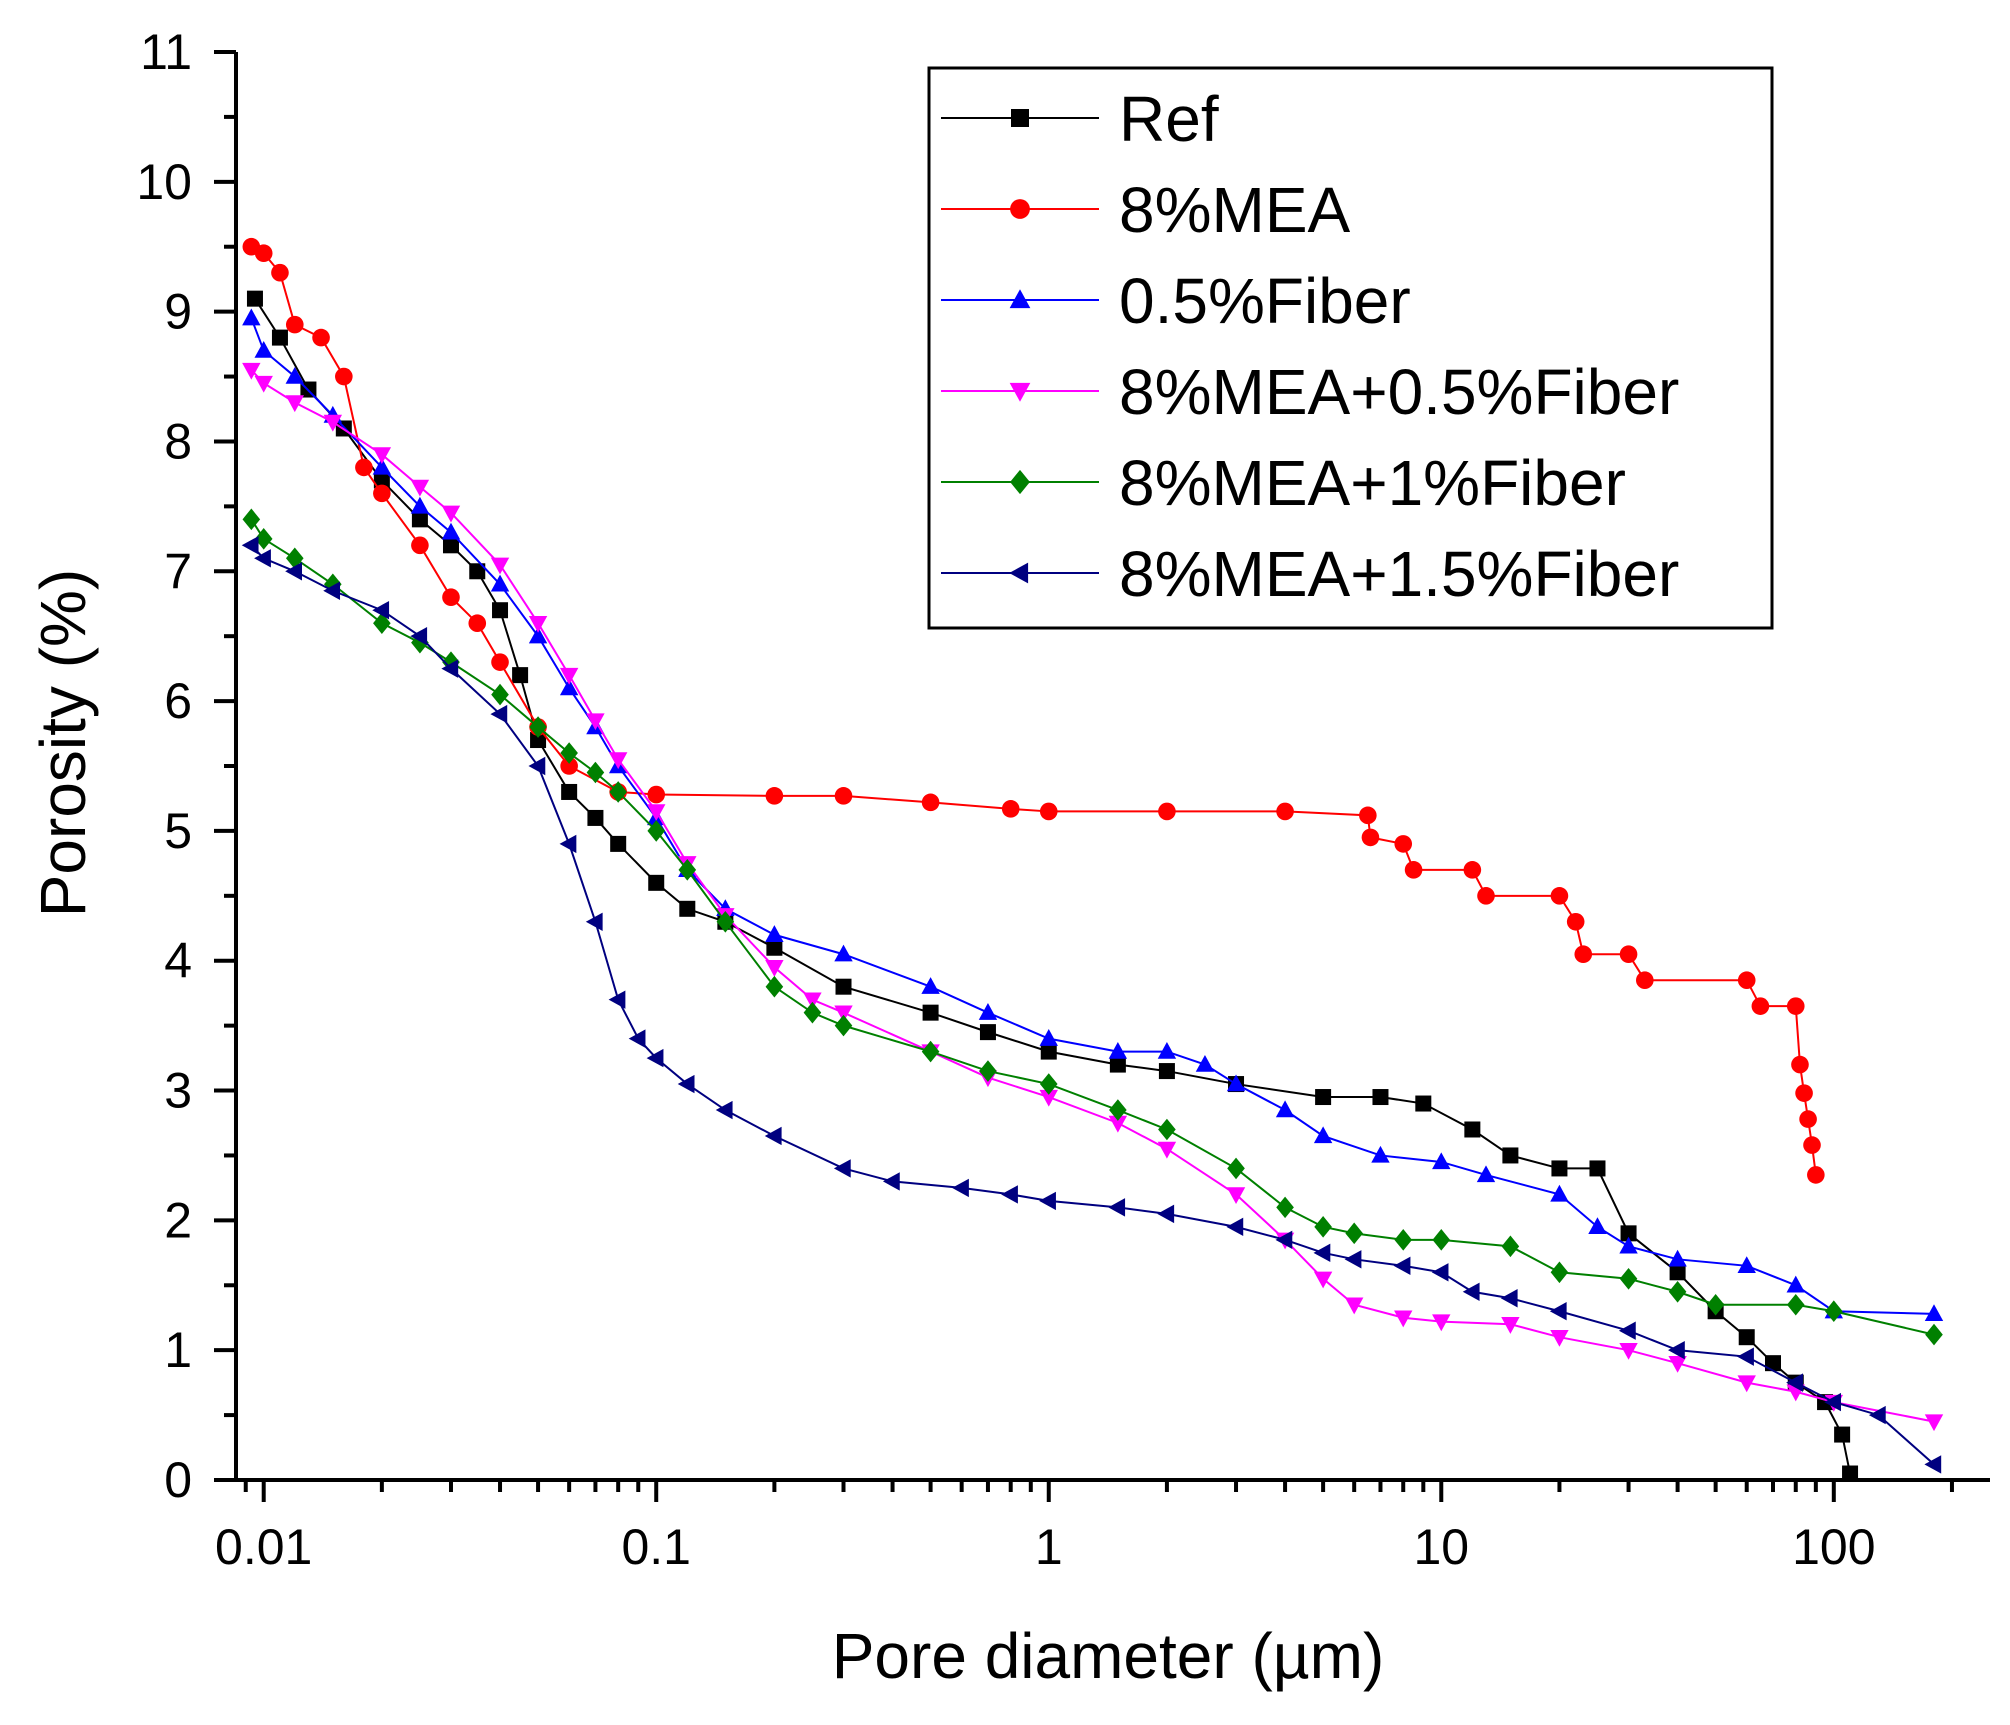  I want to click on y-tick-label: 5, so click(178, 831).